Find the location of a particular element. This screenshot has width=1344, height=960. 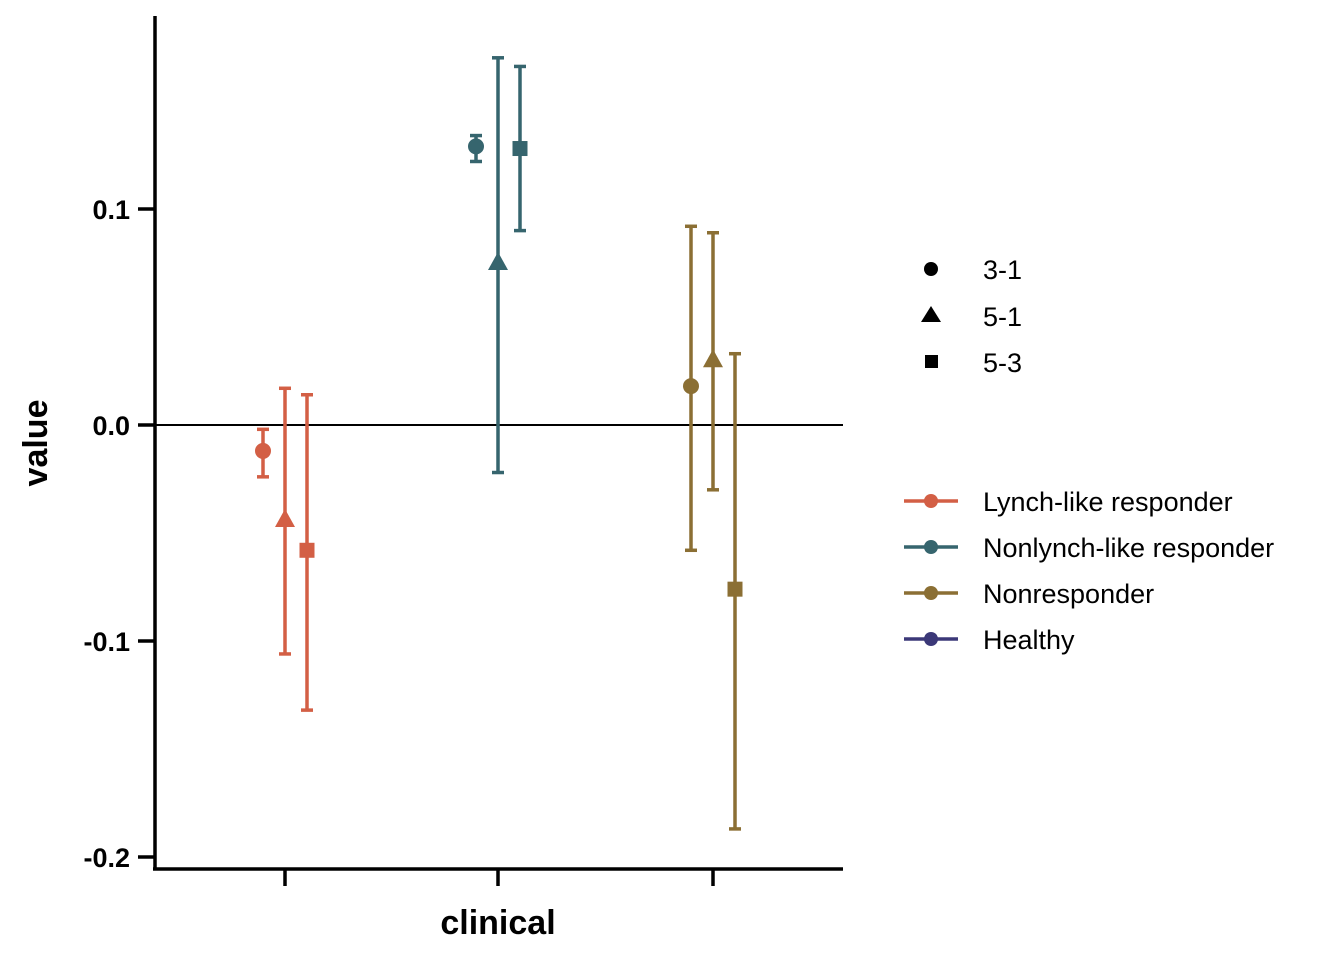

color-legend-label-4: Healthy is located at coordinates (1029, 640).